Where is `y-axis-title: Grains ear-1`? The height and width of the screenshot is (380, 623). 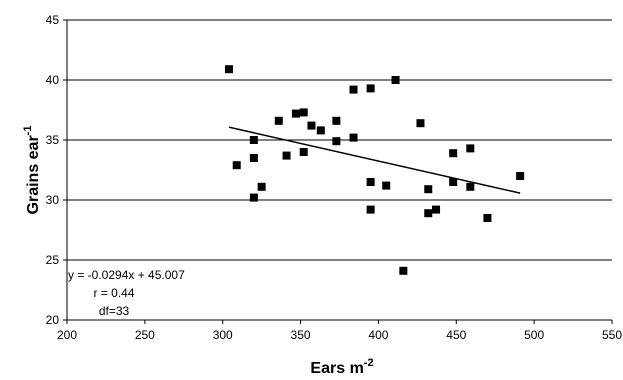 y-axis-title: Grains ear-1 is located at coordinates (32, 170).